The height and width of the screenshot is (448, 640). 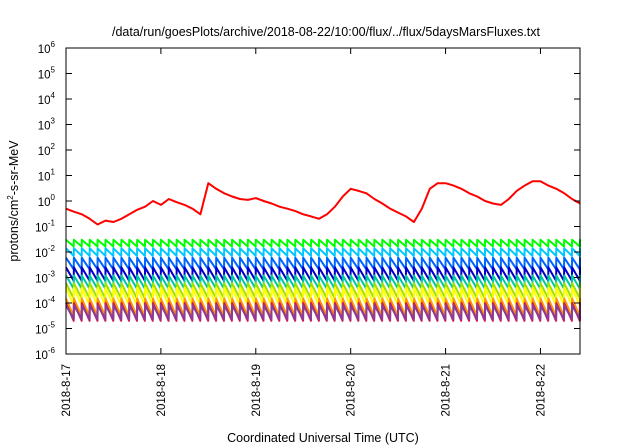 I want to click on x-tick-label: 2018-8-21, so click(x=447, y=390).